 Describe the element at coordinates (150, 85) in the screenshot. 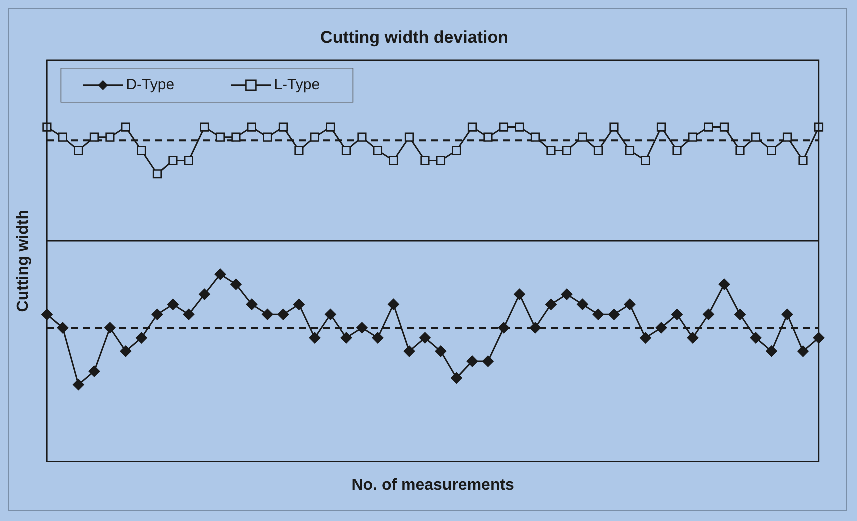

I see `legend-label: D-Type` at that location.